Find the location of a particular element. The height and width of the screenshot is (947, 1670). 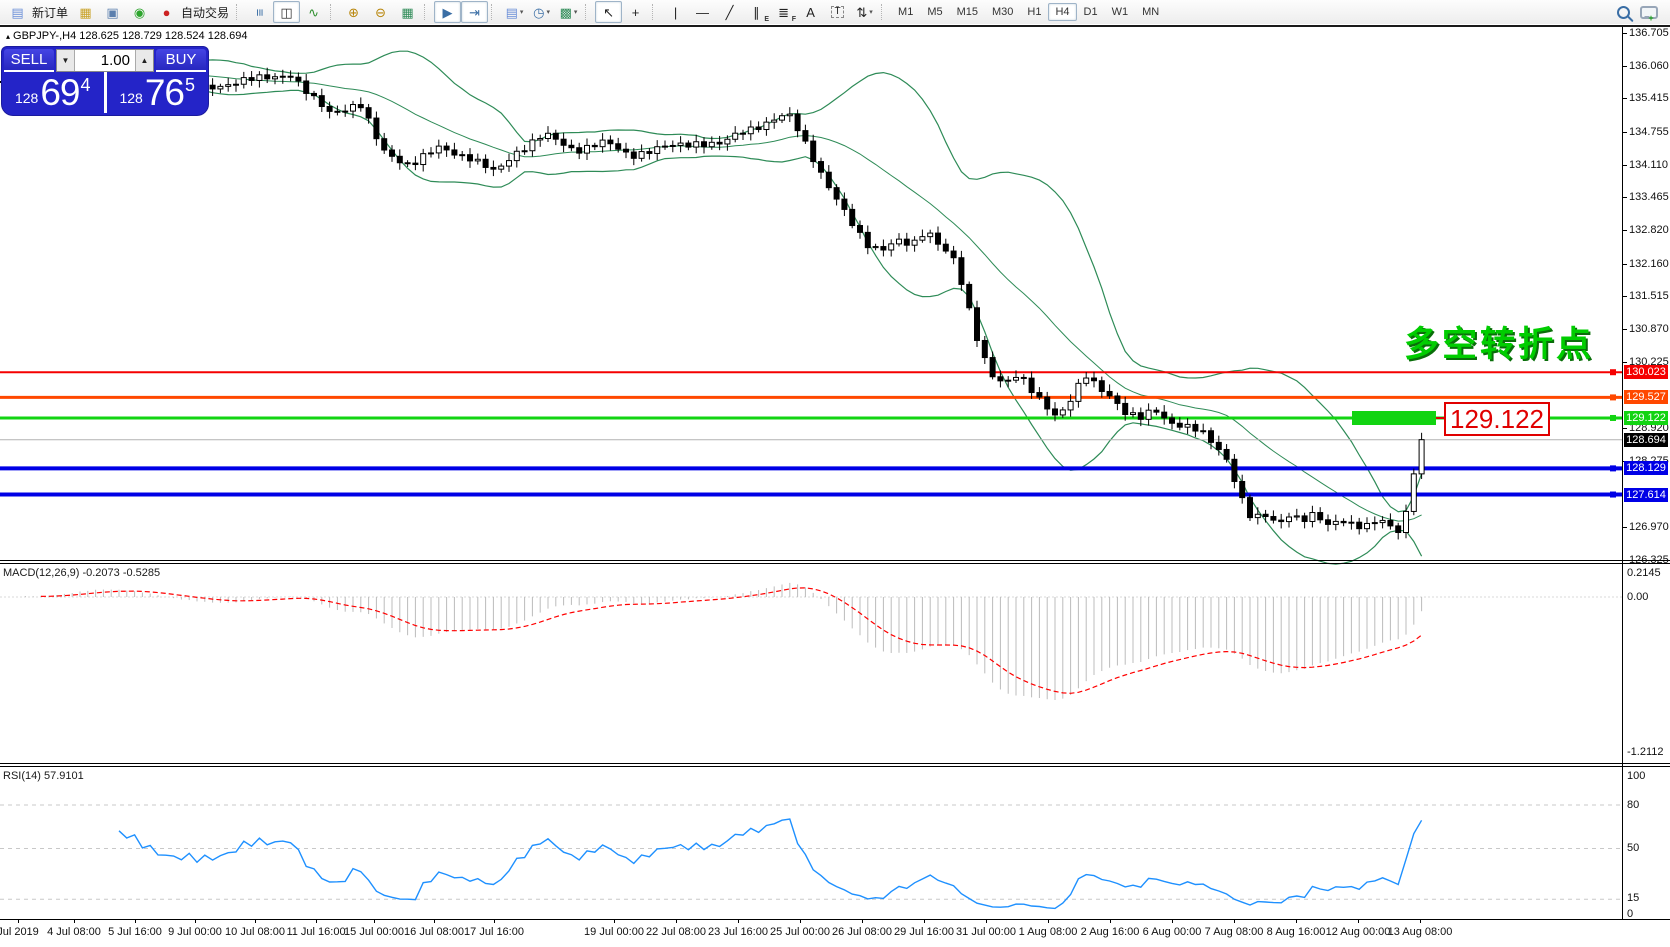

price-badge-128.129: 128.129 is located at coordinates (1646, 468).